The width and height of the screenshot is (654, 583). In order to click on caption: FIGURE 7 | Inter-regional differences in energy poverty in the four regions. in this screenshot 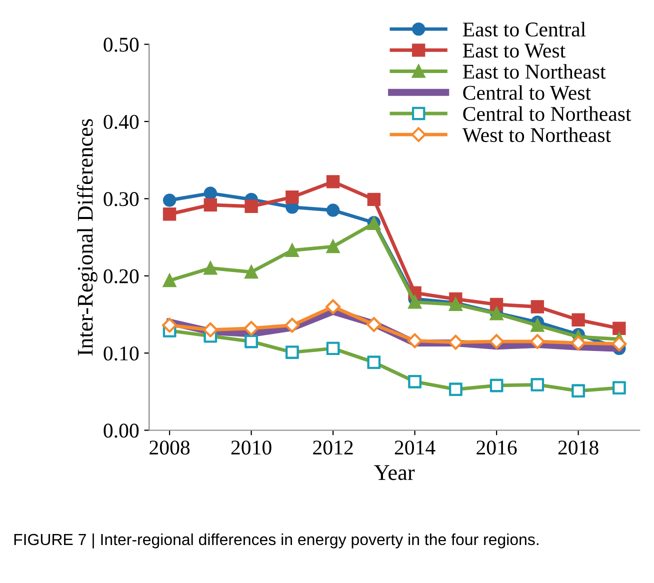, I will do `click(276, 540)`.